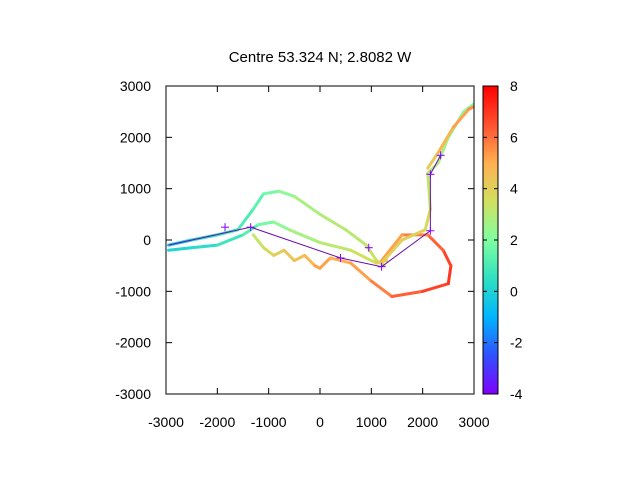  What do you see at coordinates (514, 189) in the screenshot?
I see `colorbar-tick-label: 4` at bounding box center [514, 189].